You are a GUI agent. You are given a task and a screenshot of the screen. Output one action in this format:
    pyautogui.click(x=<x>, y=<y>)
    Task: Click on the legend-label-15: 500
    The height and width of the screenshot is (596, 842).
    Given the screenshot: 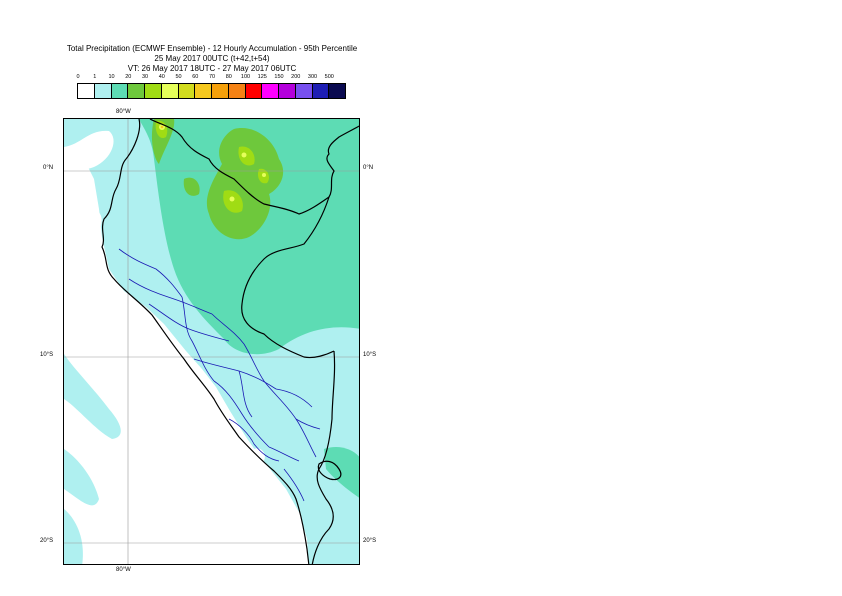 What is the action you would take?
    pyautogui.click(x=329, y=77)
    